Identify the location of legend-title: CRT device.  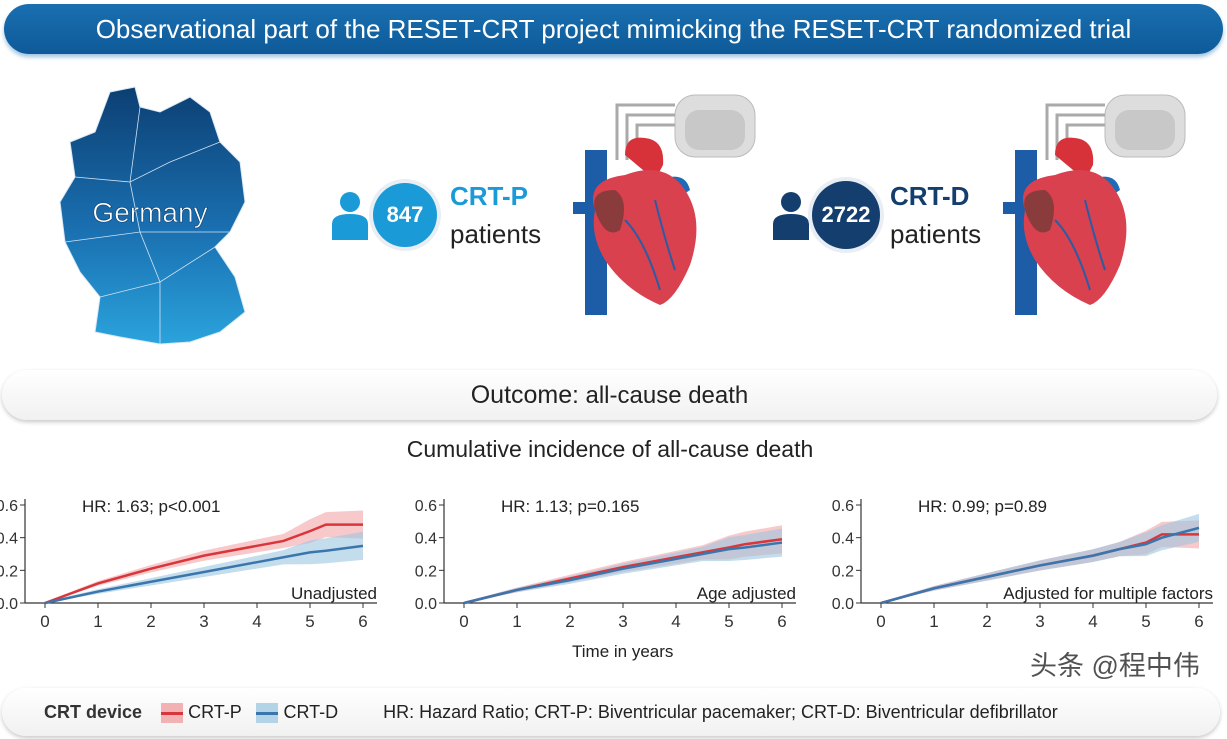
(93, 712).